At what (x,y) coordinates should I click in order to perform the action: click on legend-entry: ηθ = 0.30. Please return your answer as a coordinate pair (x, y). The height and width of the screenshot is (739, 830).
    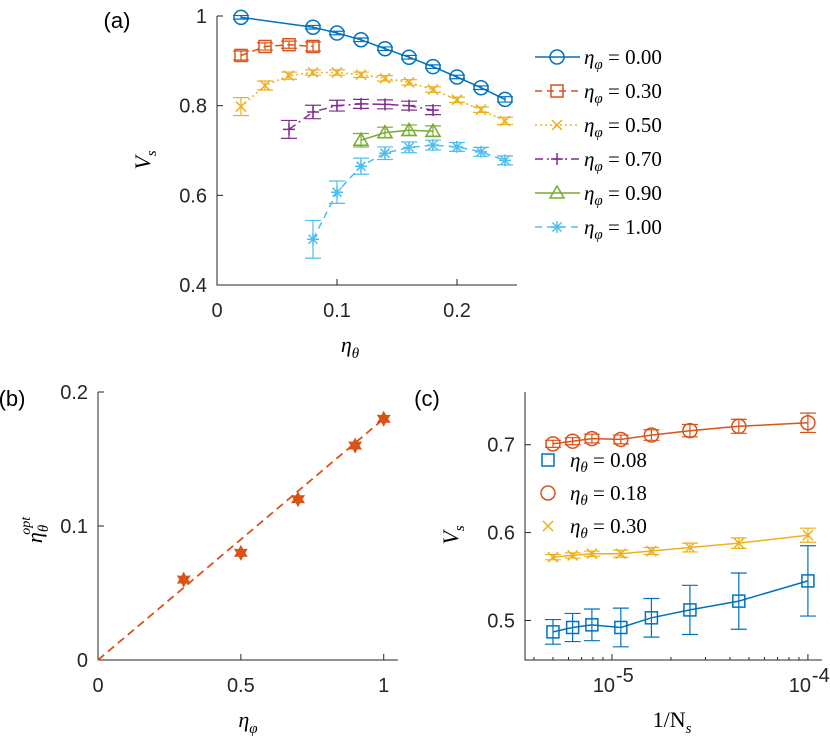
    Looking at the image, I should click on (608, 528).